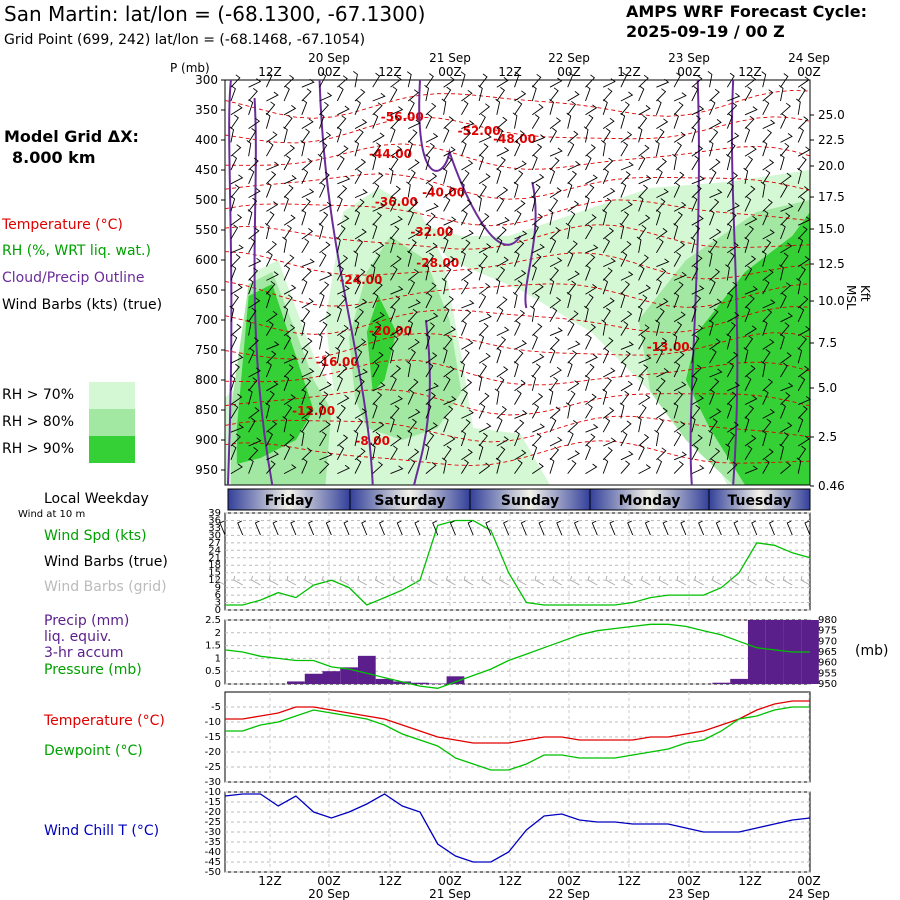 This screenshot has width=900, height=900. I want to click on windchill-panel-tick-3: -25, so click(213, 822).